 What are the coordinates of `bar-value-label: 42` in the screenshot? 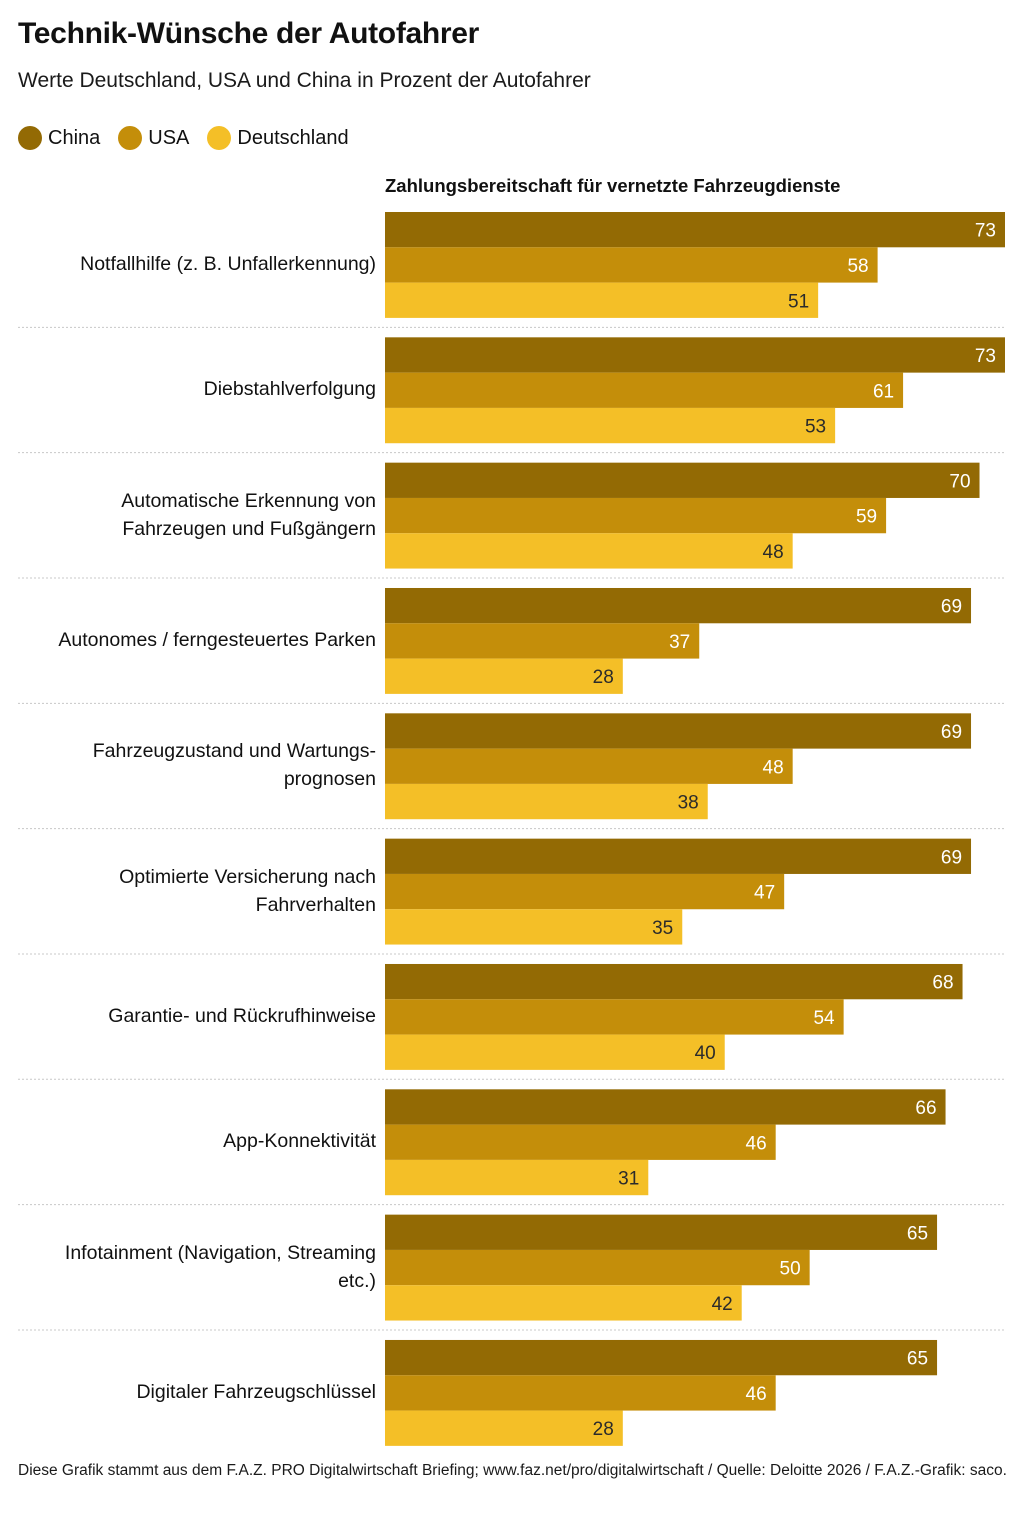 It's located at (722, 1304).